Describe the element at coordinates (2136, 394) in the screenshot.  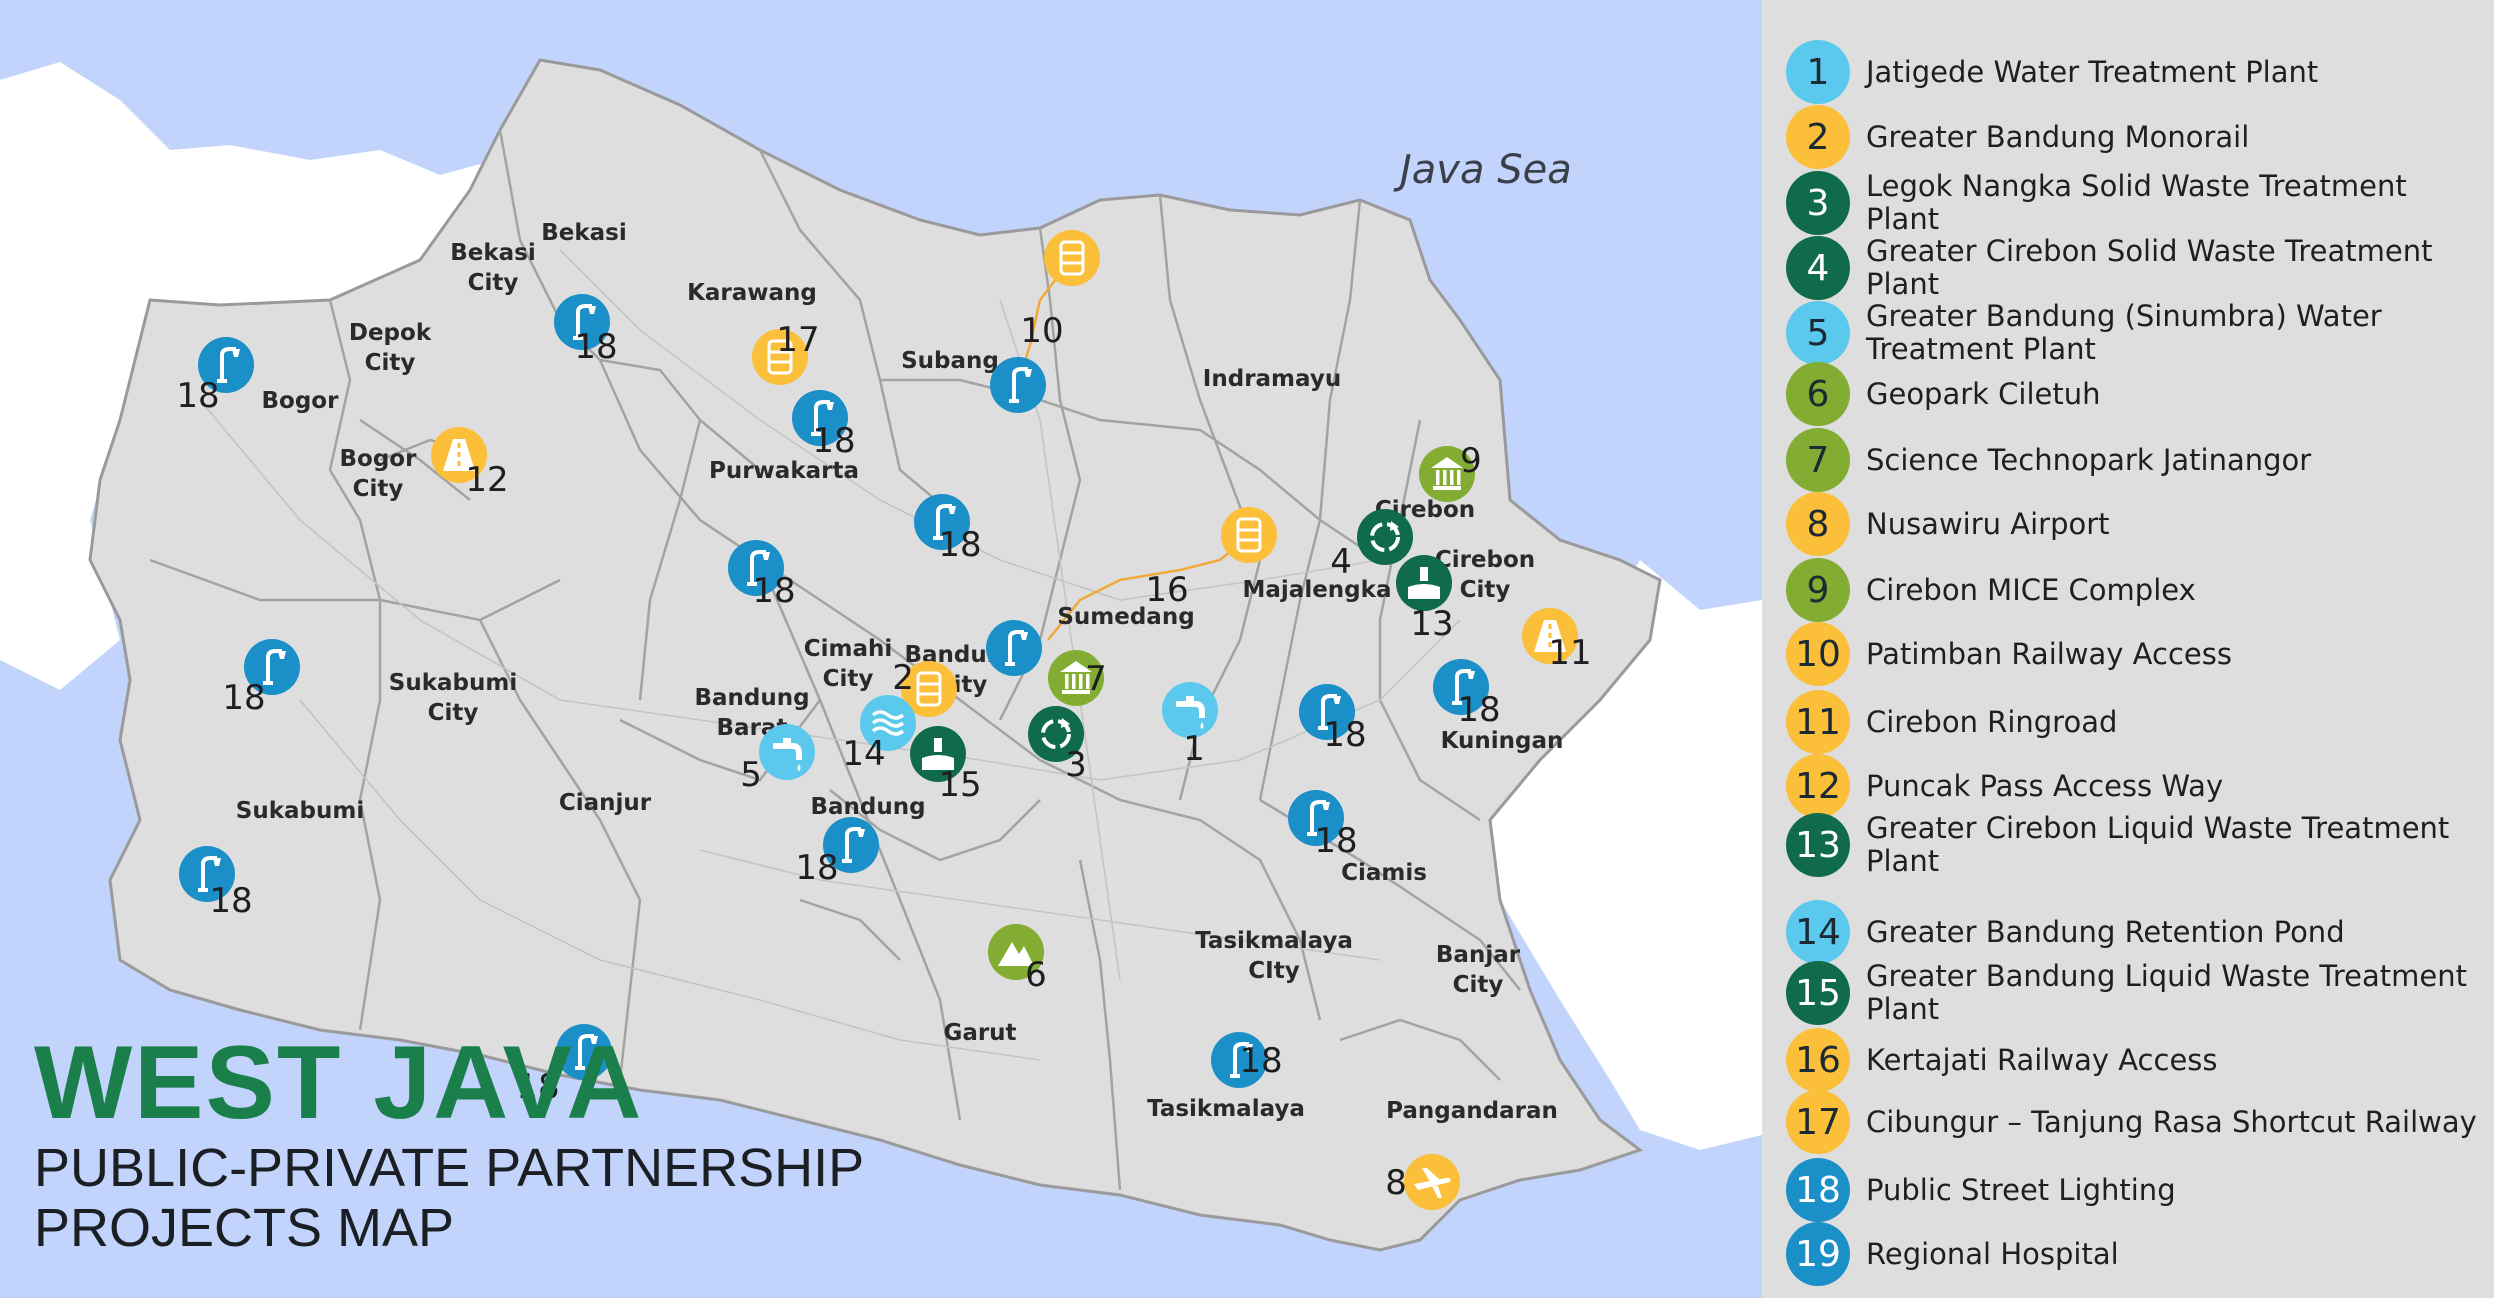
I see `legend-item: 6 Geopark Ciletuh` at that location.